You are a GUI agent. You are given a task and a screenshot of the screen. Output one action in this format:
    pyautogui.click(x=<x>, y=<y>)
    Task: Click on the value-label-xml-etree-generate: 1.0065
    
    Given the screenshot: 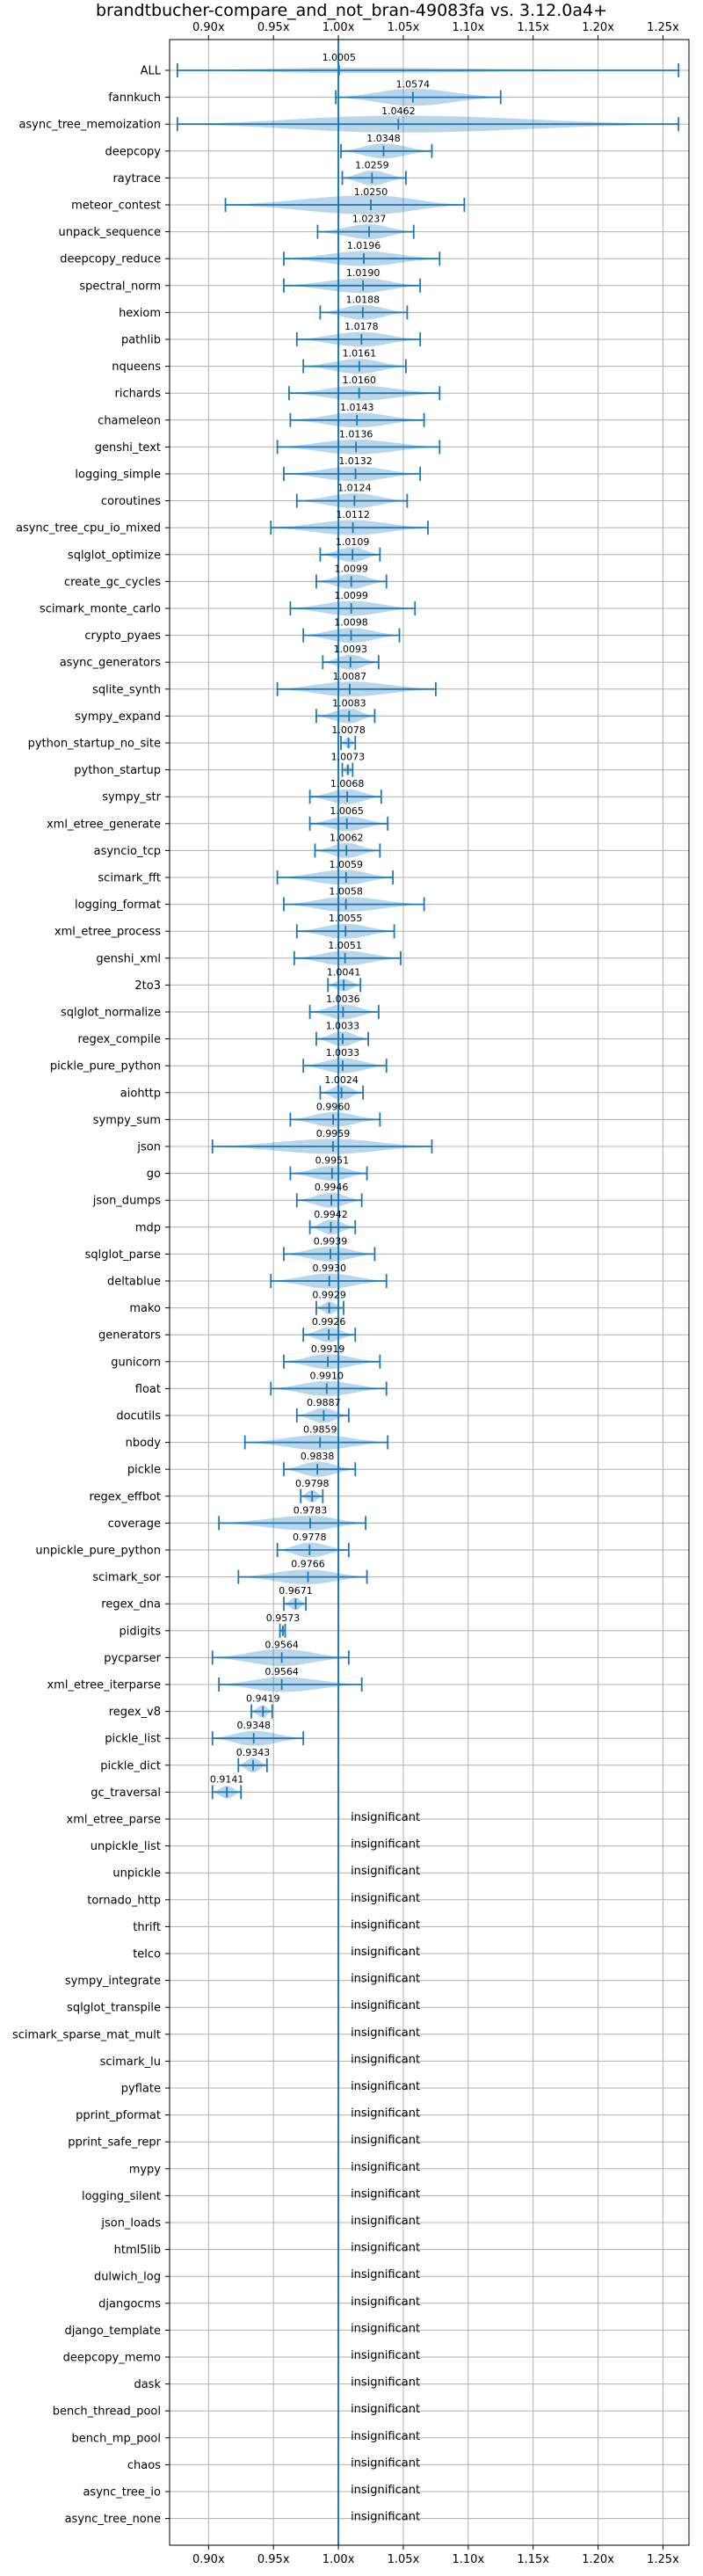 What is the action you would take?
    pyautogui.click(x=347, y=811)
    